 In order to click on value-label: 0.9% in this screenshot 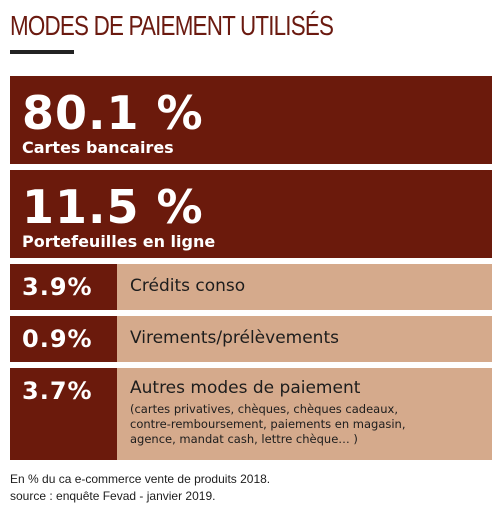, I will do `click(57, 339)`.